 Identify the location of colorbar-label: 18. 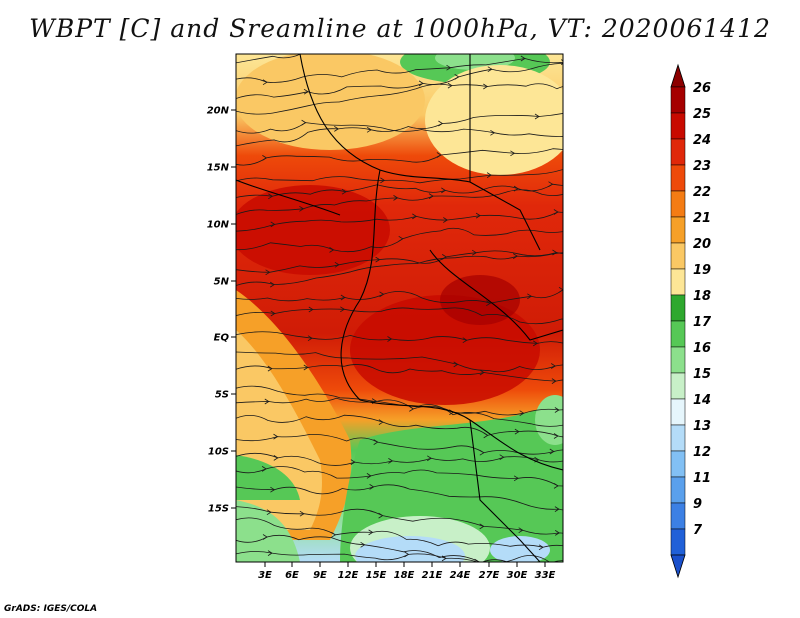
(702, 296).